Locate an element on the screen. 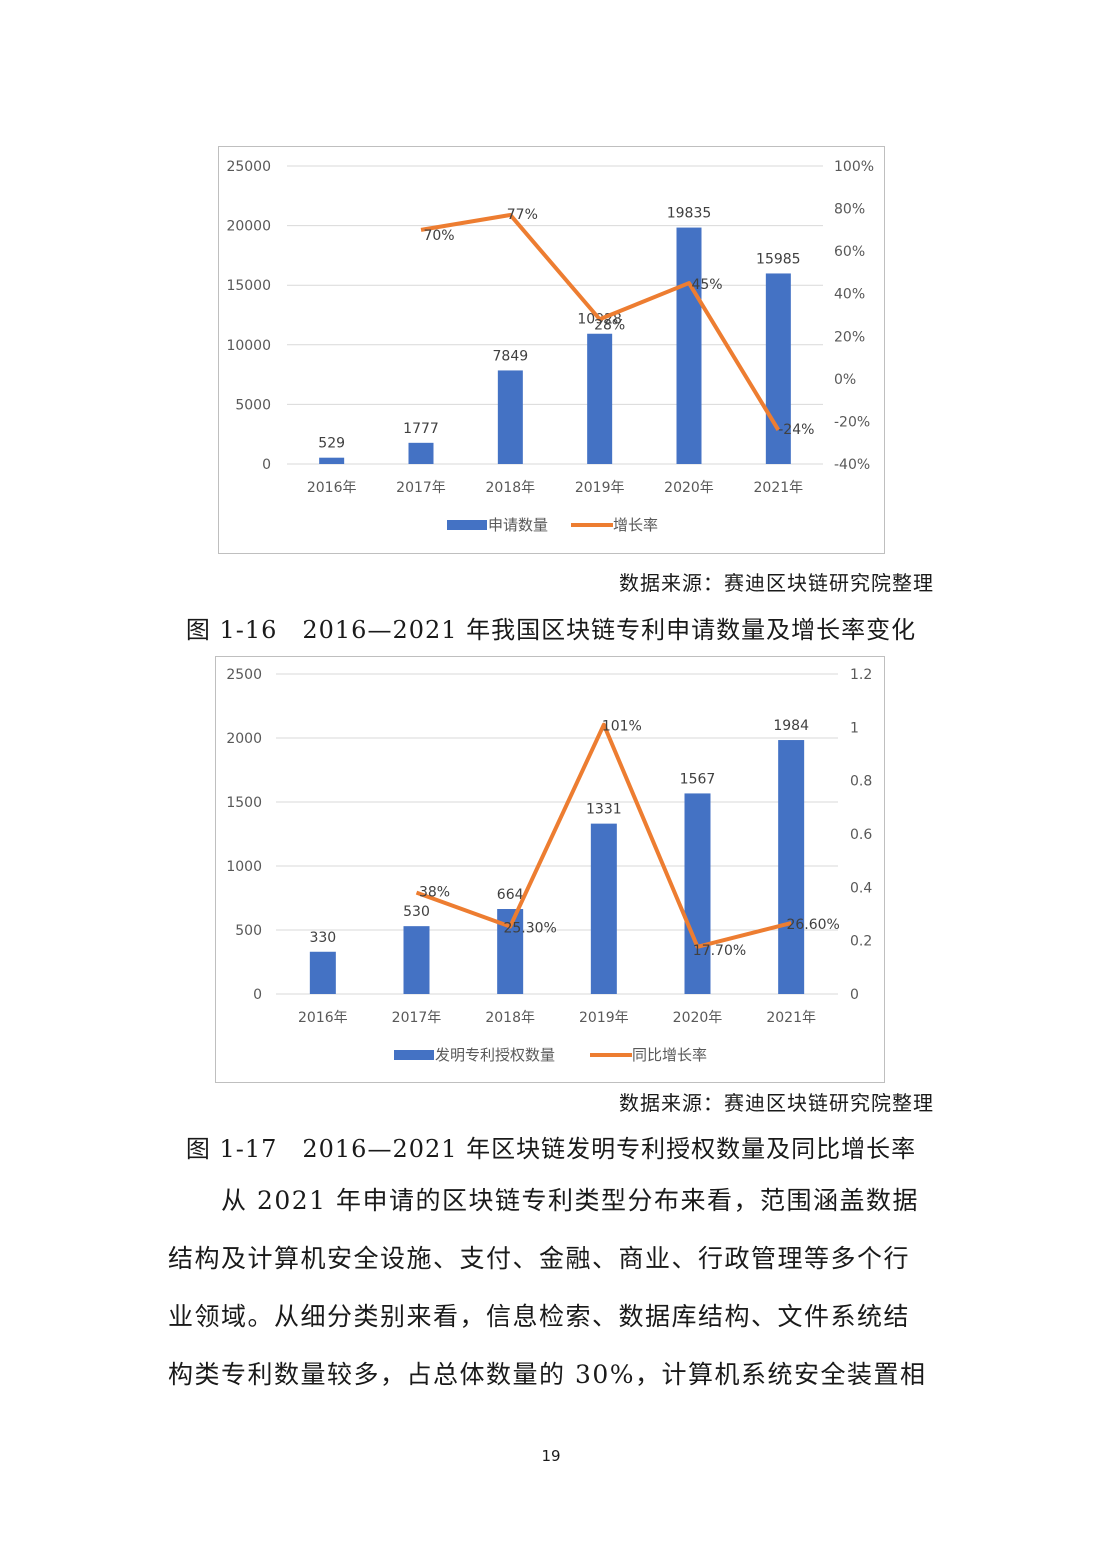 This screenshot has width=1102, height=1559. y-left-tick-label: 500 is located at coordinates (248, 931).